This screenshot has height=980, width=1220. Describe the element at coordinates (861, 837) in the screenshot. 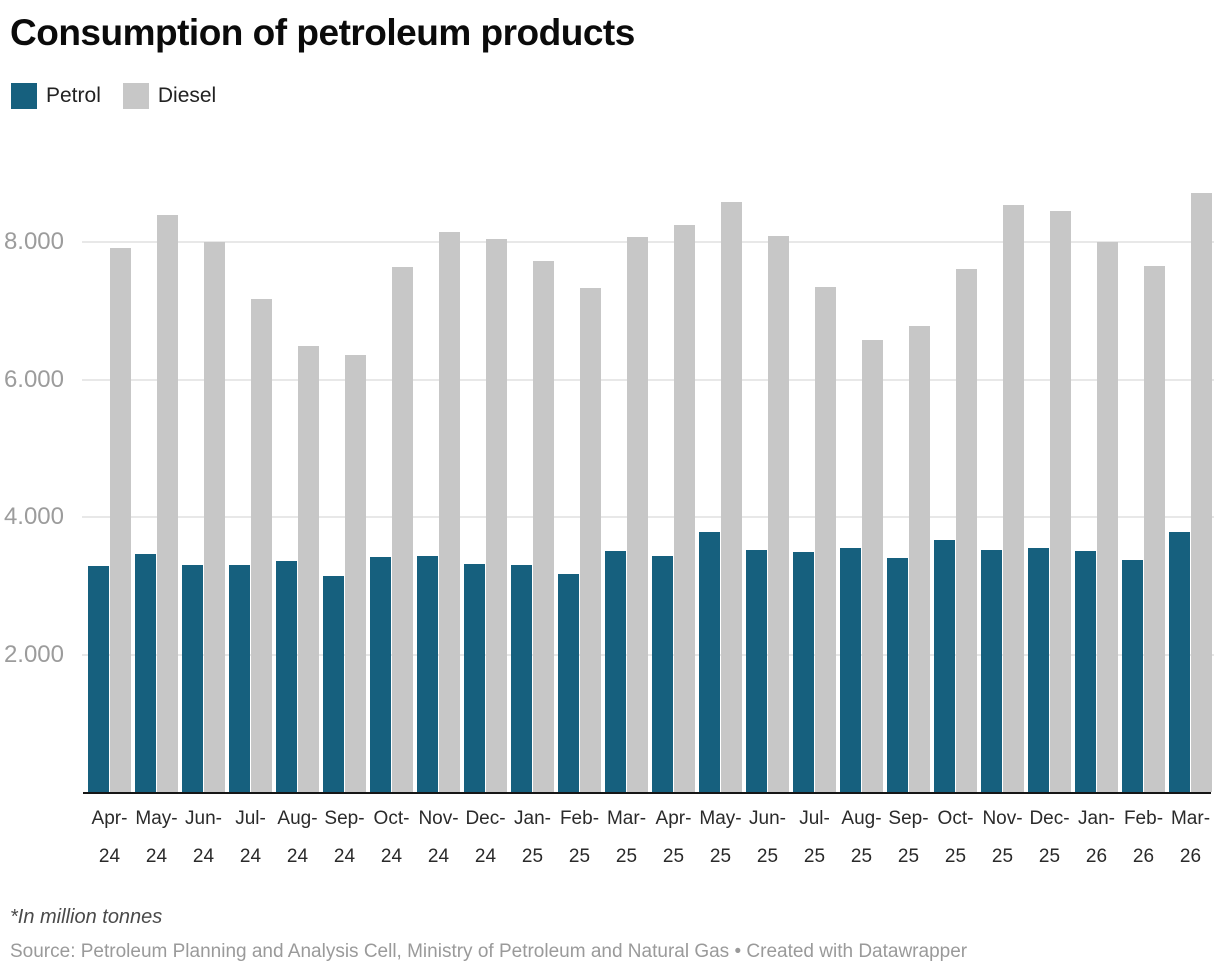

I see `x-tick-label-aug-25: Aug- 25` at that location.